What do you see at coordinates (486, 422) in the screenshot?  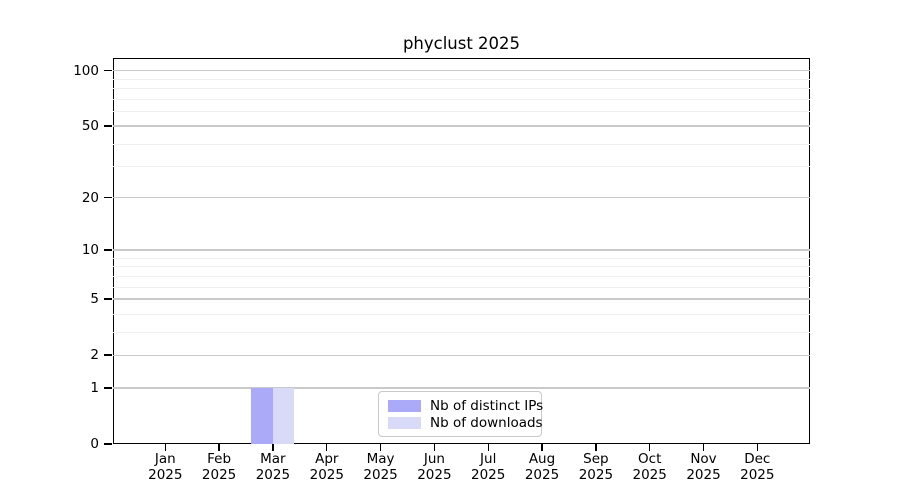 I see `legend-label-downloads: Nb of downloads` at bounding box center [486, 422].